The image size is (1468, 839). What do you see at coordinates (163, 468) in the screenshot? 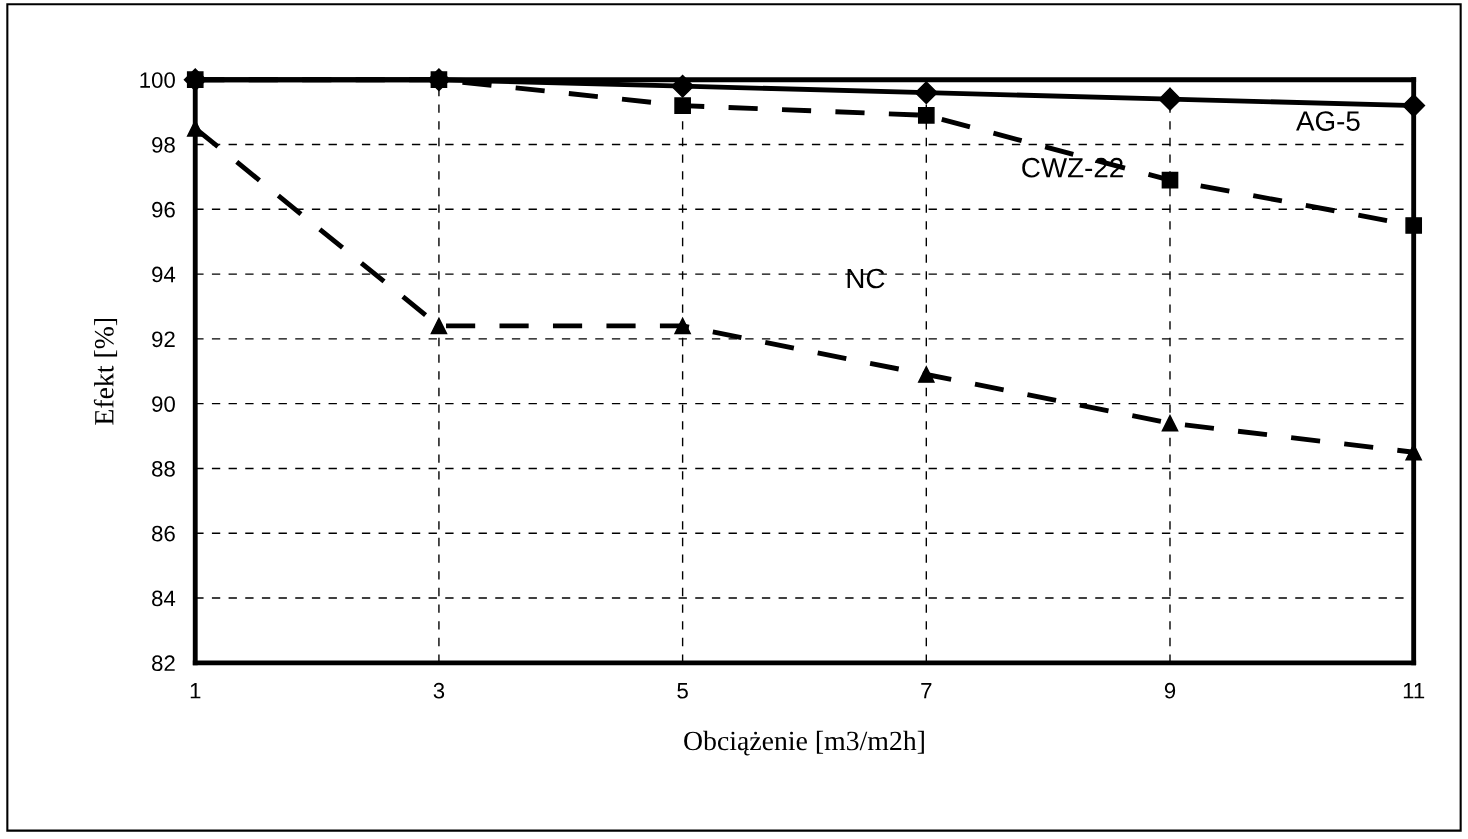
I see `y-tick-label: 88` at bounding box center [163, 468].